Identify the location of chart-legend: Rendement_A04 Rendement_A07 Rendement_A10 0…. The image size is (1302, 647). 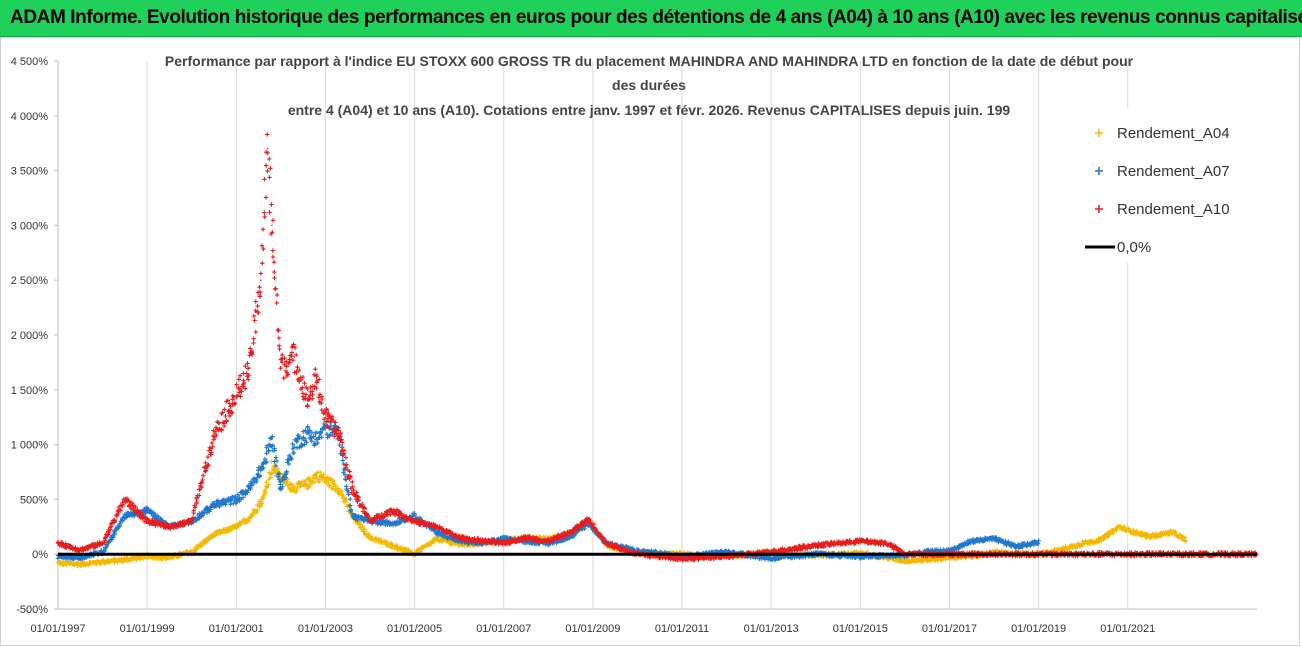
(1166, 185).